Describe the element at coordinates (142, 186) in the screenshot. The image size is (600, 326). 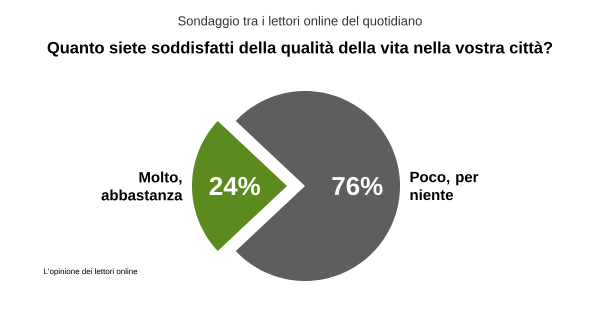
I see `slice-label: Molto, abbastanza` at that location.